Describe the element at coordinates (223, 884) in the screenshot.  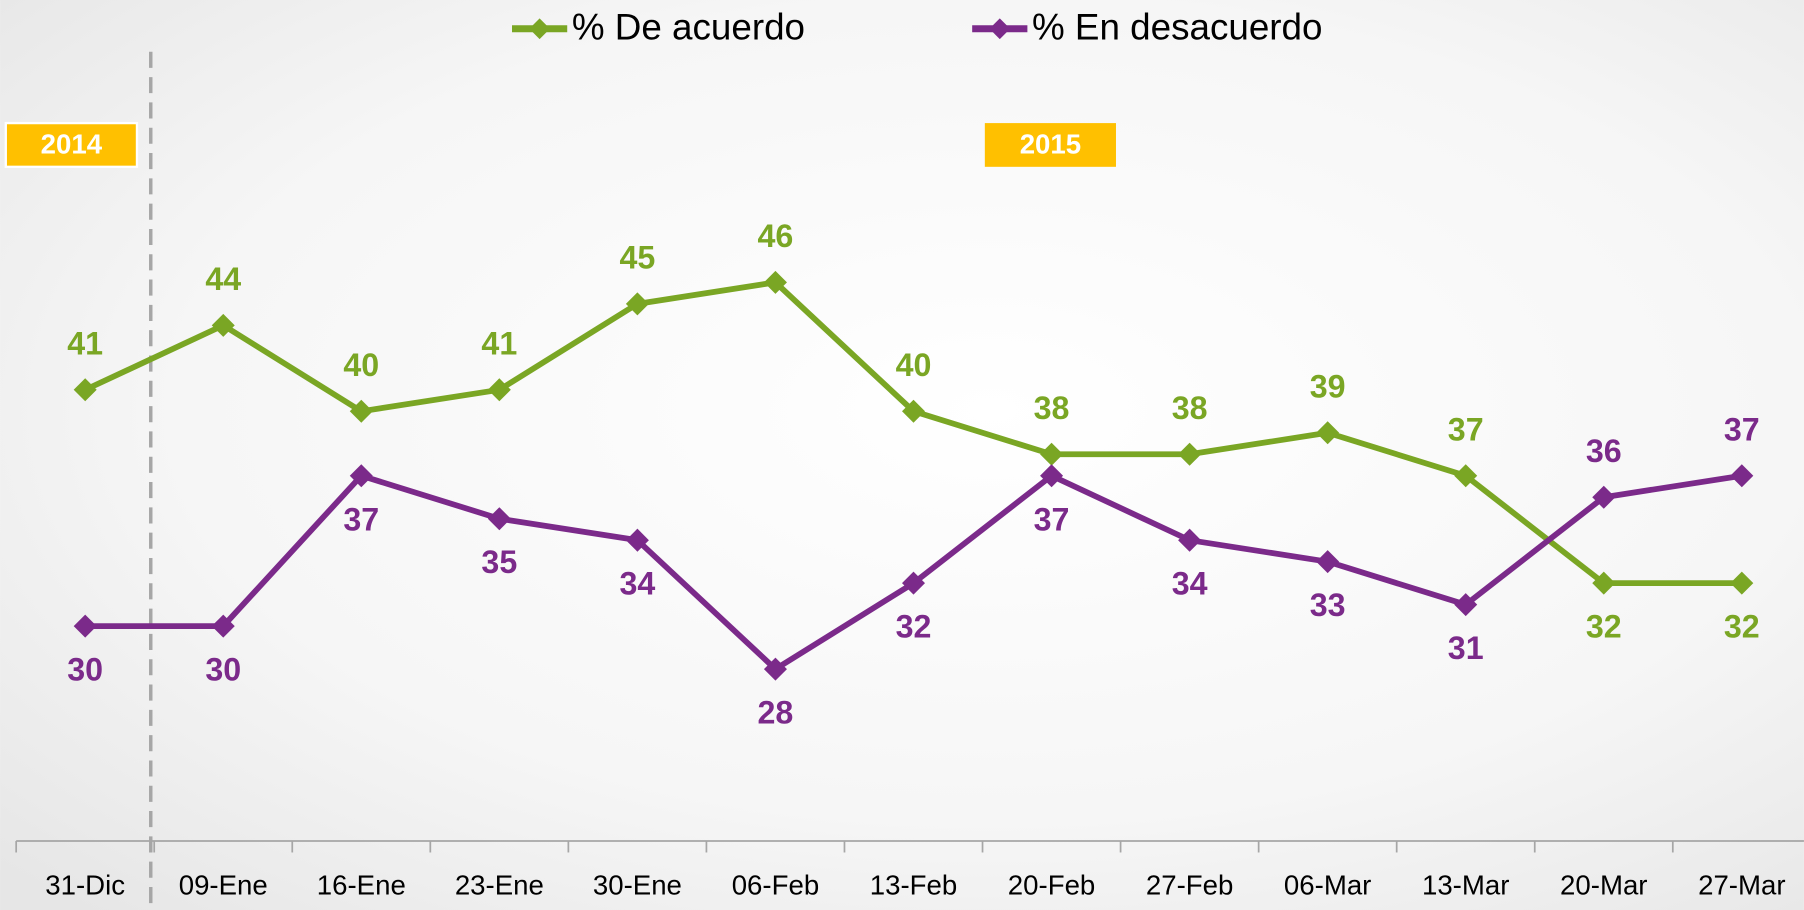
I see `x-tick-label: 09-Ene` at that location.